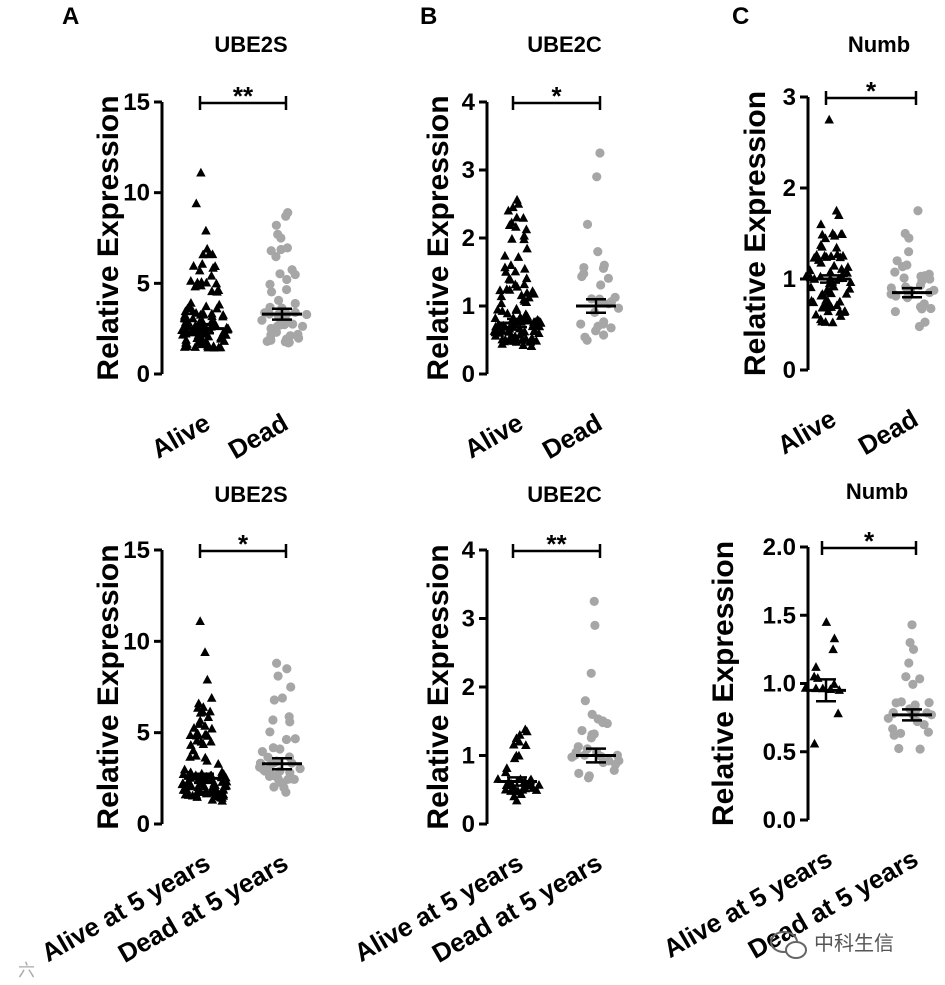 The width and height of the screenshot is (945, 985). Describe the element at coordinates (469, 102) in the screenshot. I see `y-tick-label: 4` at that location.